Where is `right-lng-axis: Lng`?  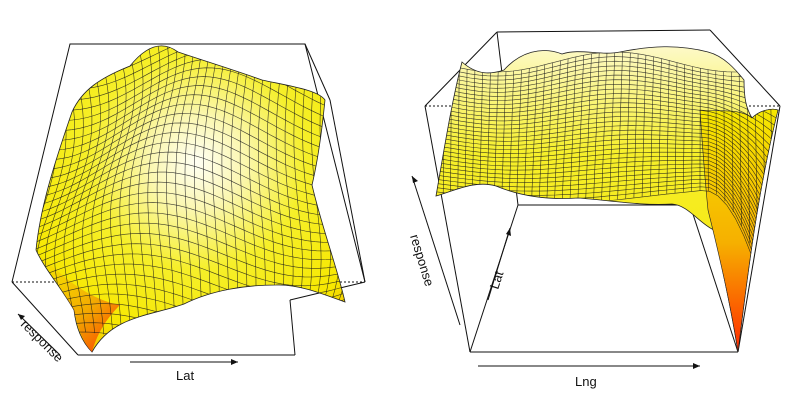 right-lng-axis: Lng is located at coordinates (589, 376).